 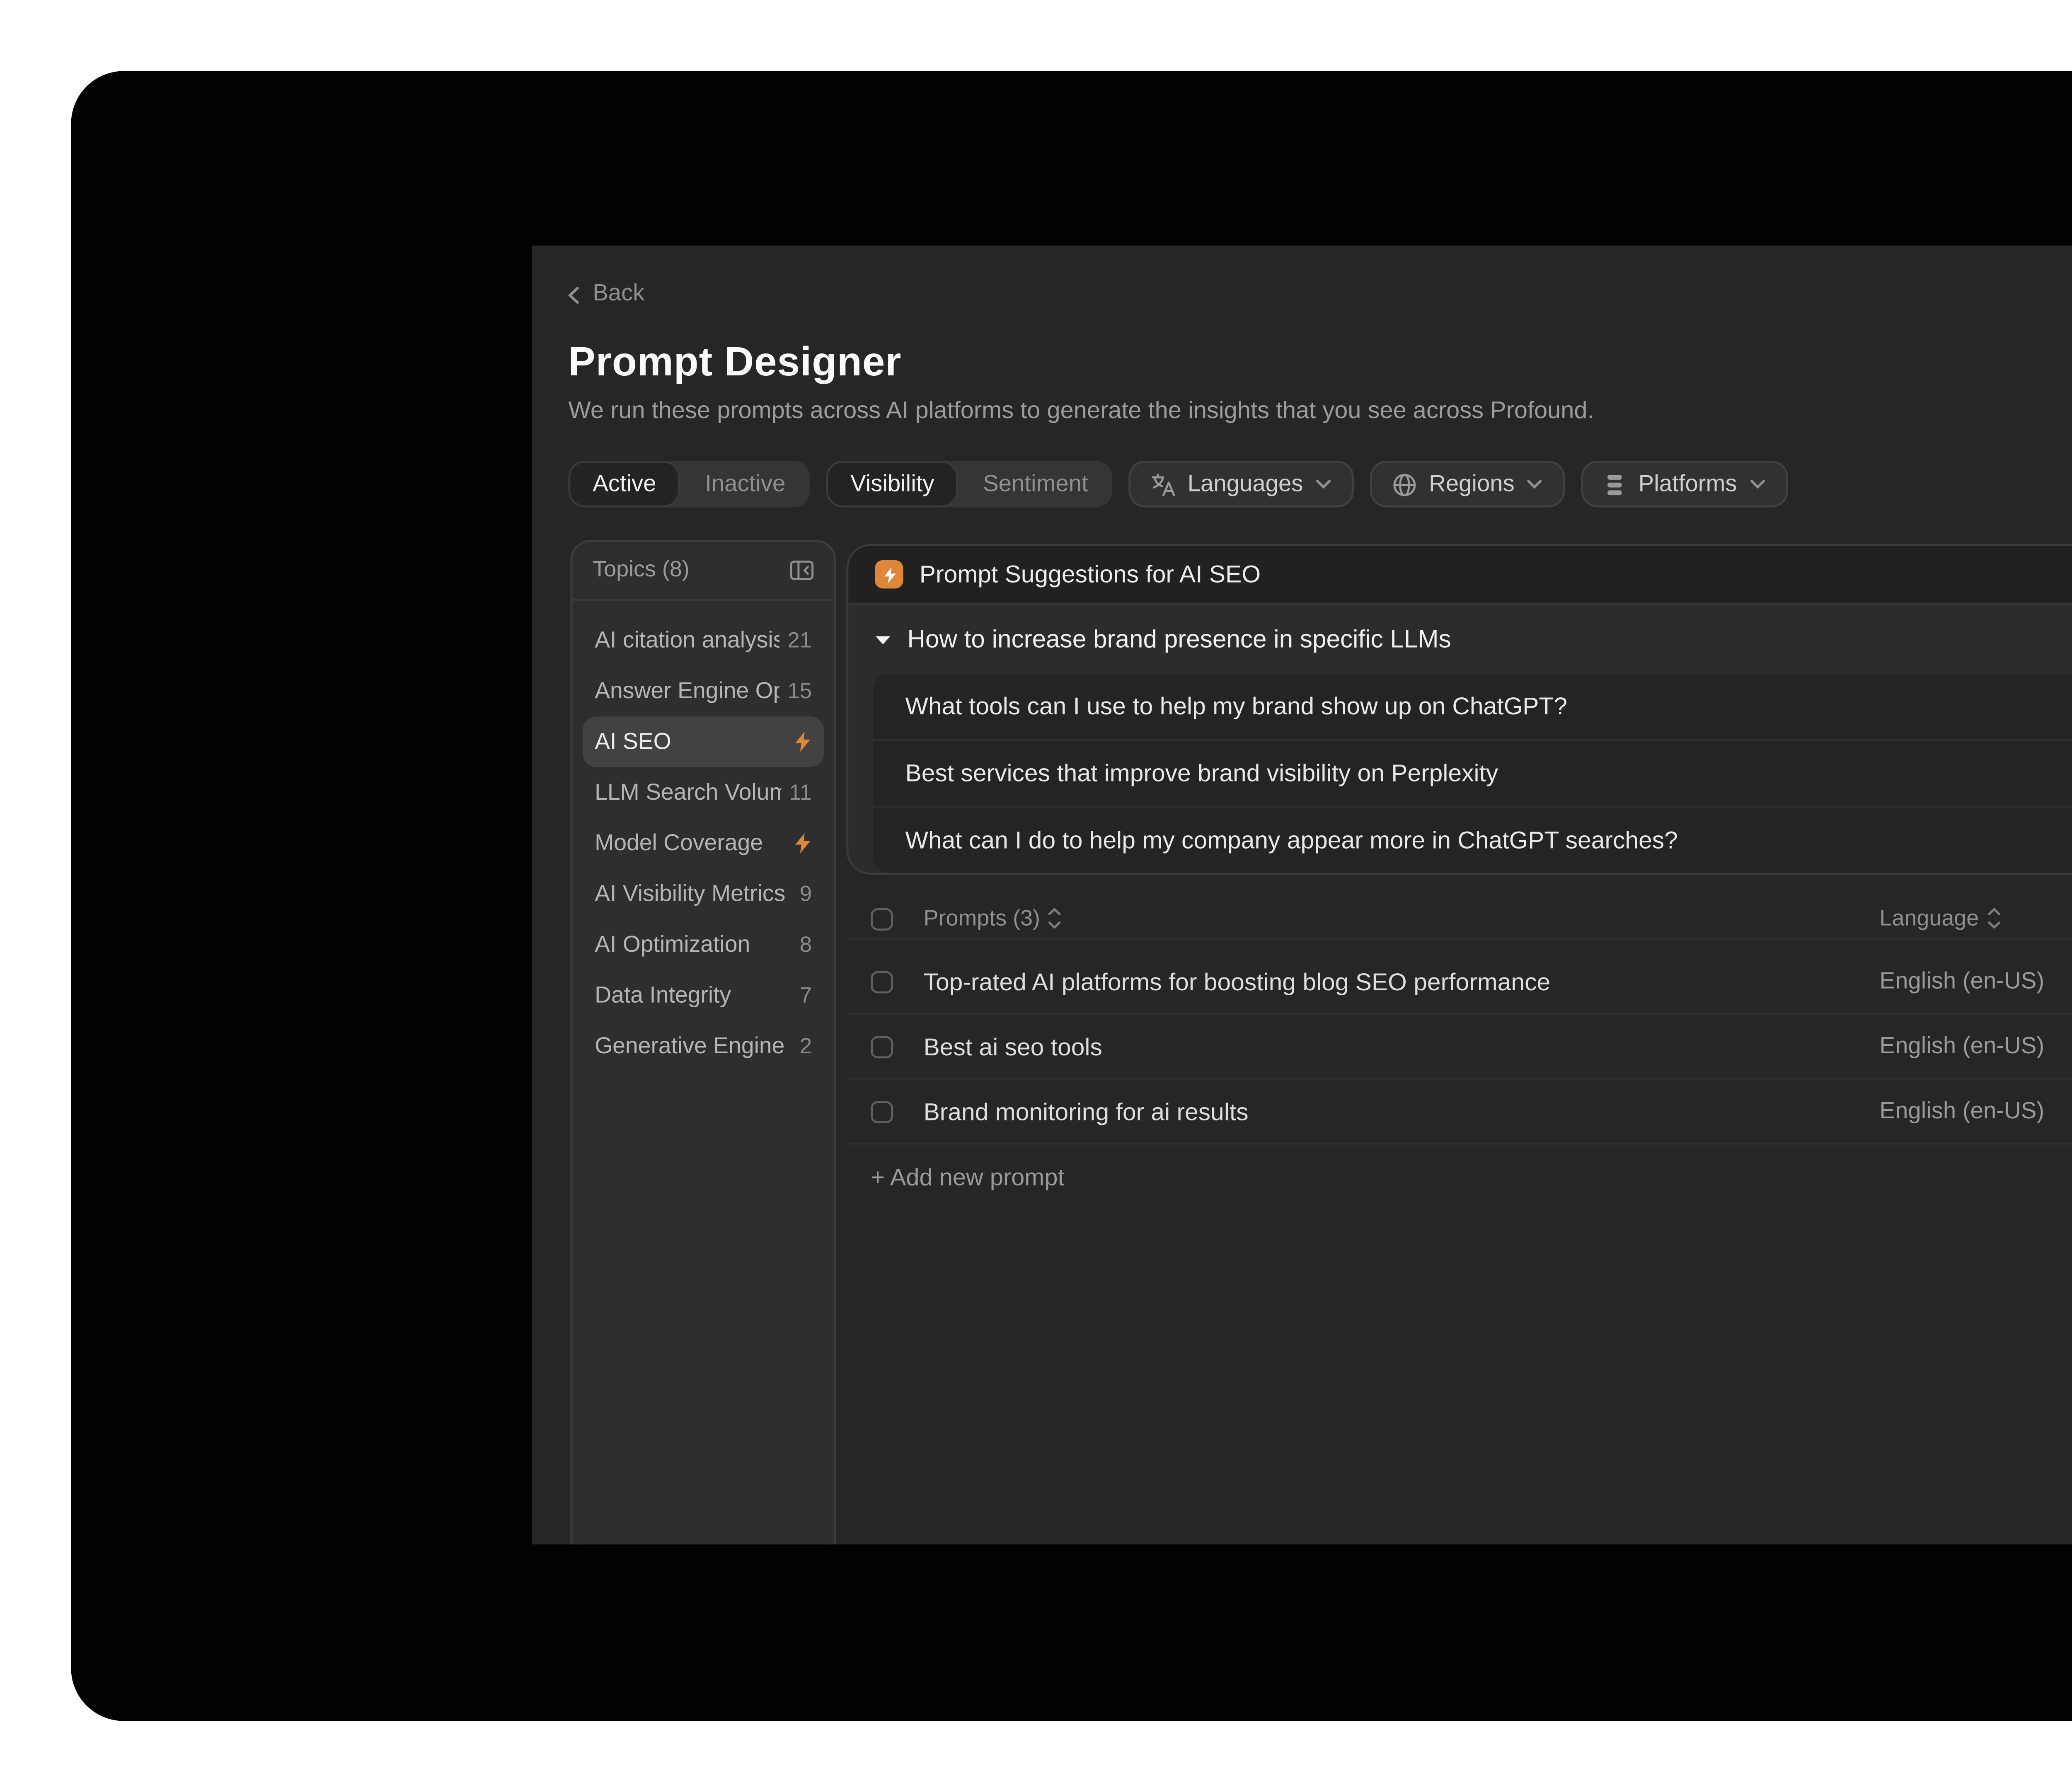 What do you see at coordinates (882, 919) in the screenshot?
I see `select-all-checkbox` at bounding box center [882, 919].